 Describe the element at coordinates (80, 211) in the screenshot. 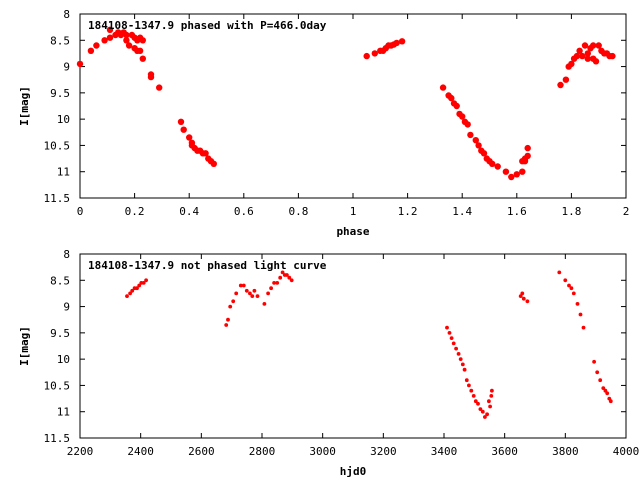

I see `phased-x-tick-label: 0` at that location.